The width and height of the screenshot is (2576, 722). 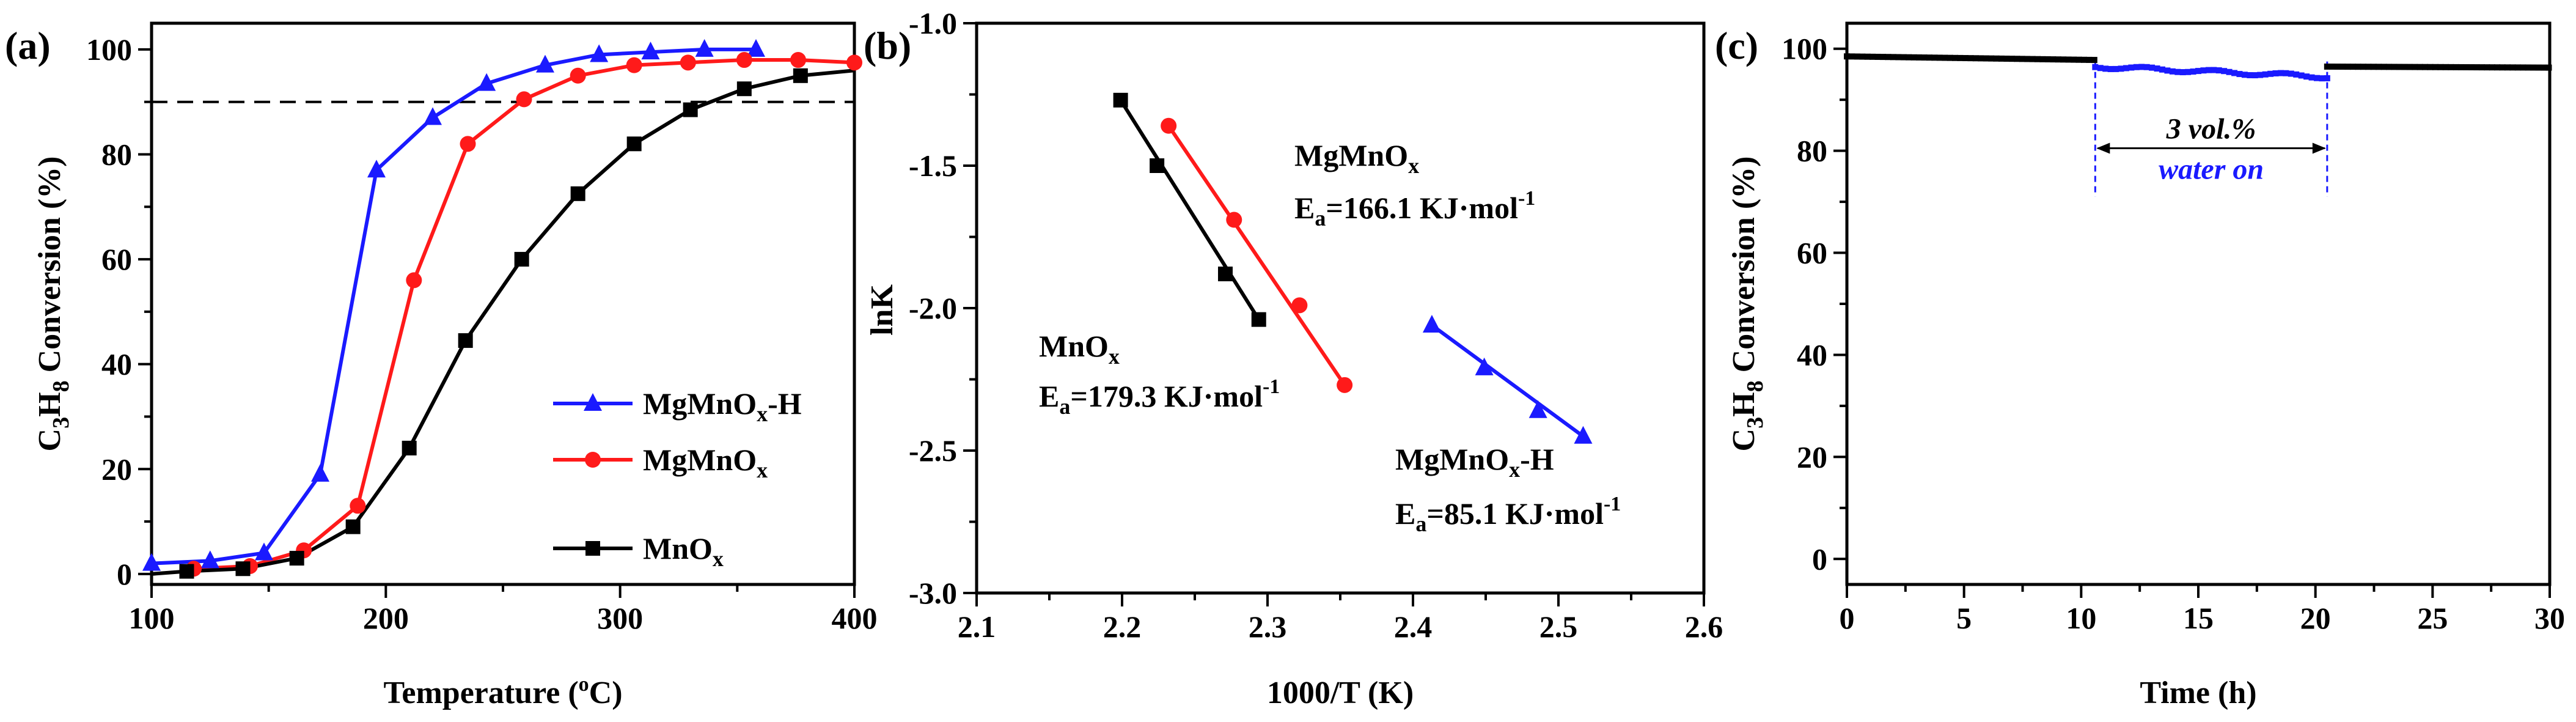 I want to click on annotation-mgmnox: MgMnOx Ea=166.1 KJ·mol-1, so click(x=1414, y=184).